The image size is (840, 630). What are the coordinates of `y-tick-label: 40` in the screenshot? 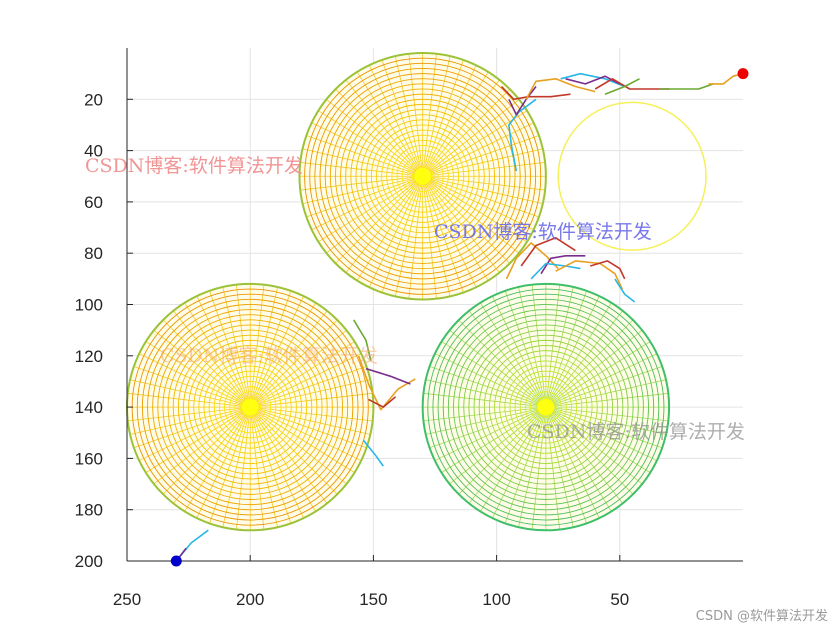 It's located at (93, 151).